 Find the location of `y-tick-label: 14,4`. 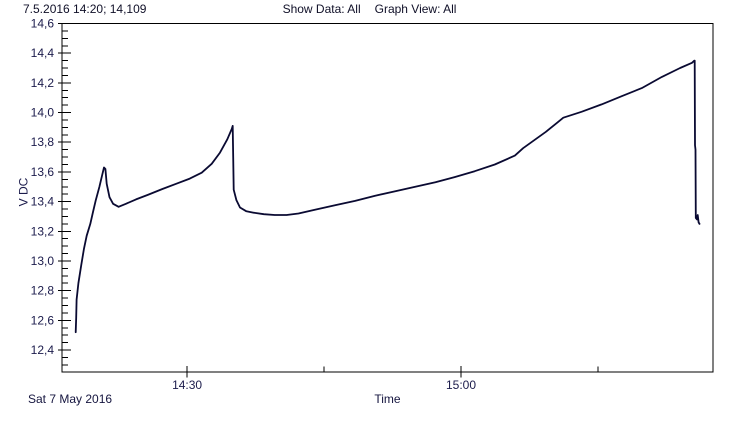

y-tick-label: 14,4 is located at coordinates (43, 53).